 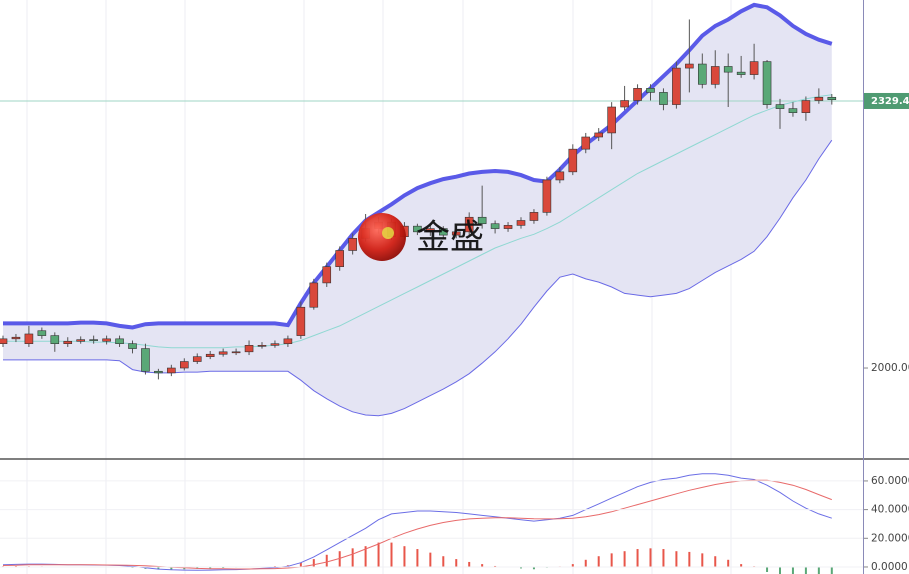 What do you see at coordinates (889, 567) in the screenshot?
I see `y-tick-label: 0.0000` at bounding box center [889, 567].